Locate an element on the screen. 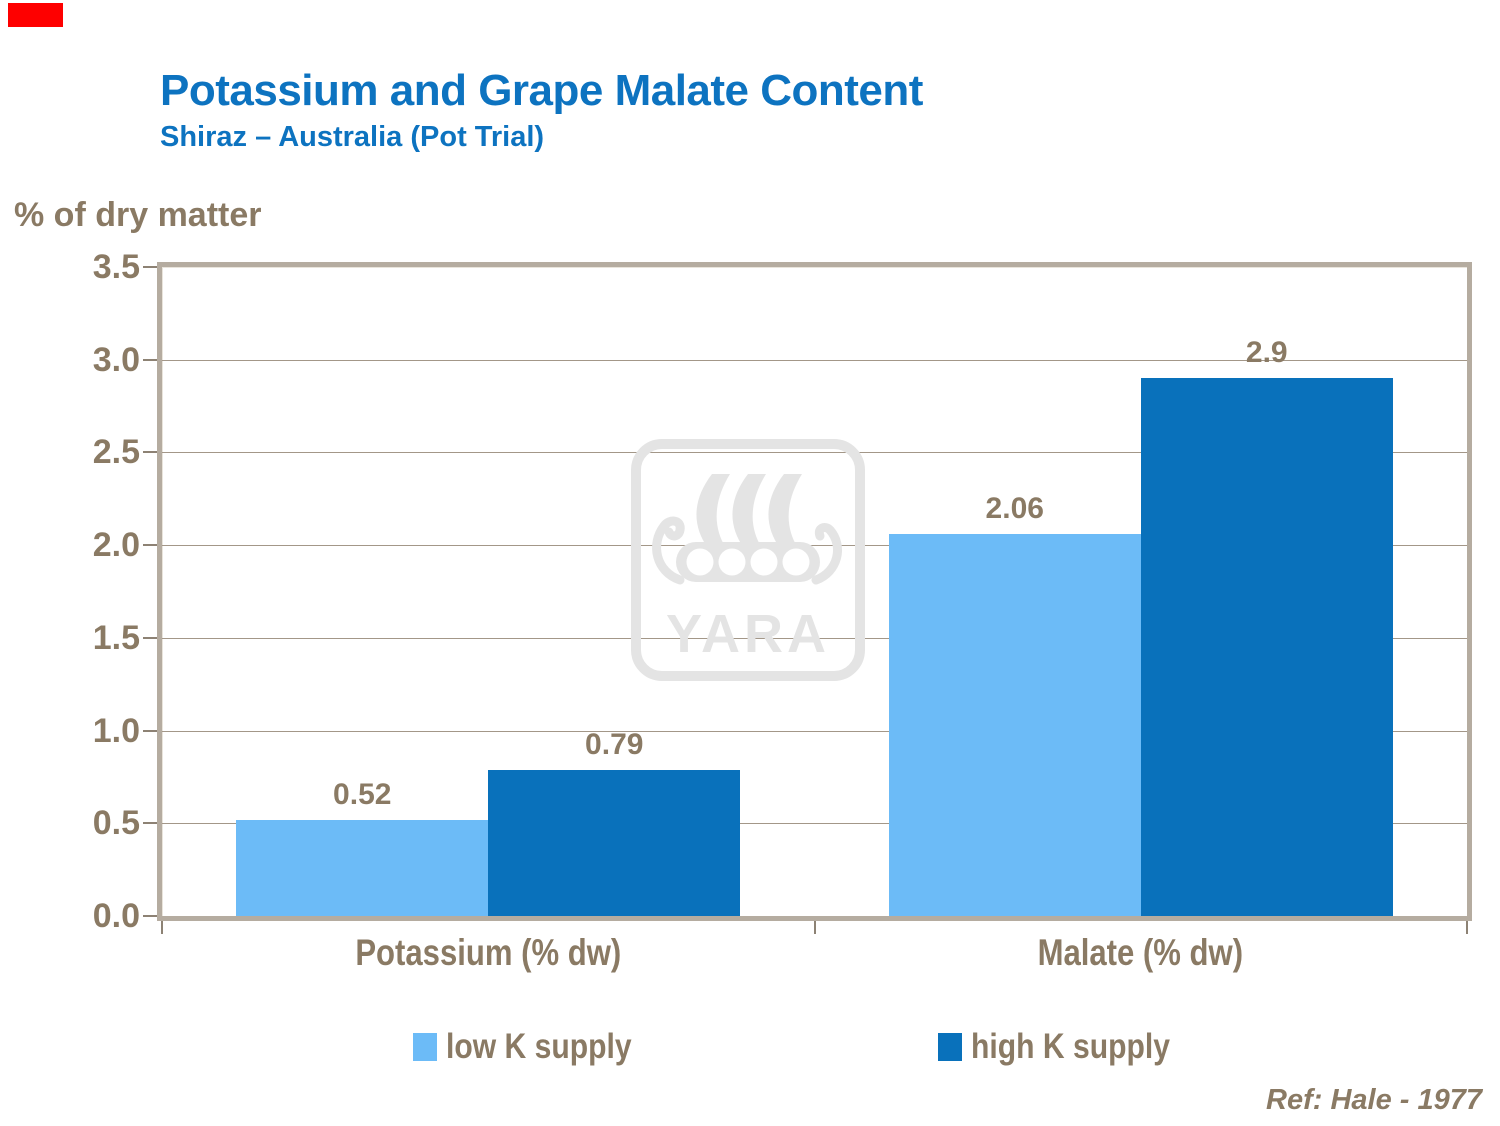 This screenshot has height=1126, width=1500. x-category-label: Malate (% dw) is located at coordinates (1141, 953).